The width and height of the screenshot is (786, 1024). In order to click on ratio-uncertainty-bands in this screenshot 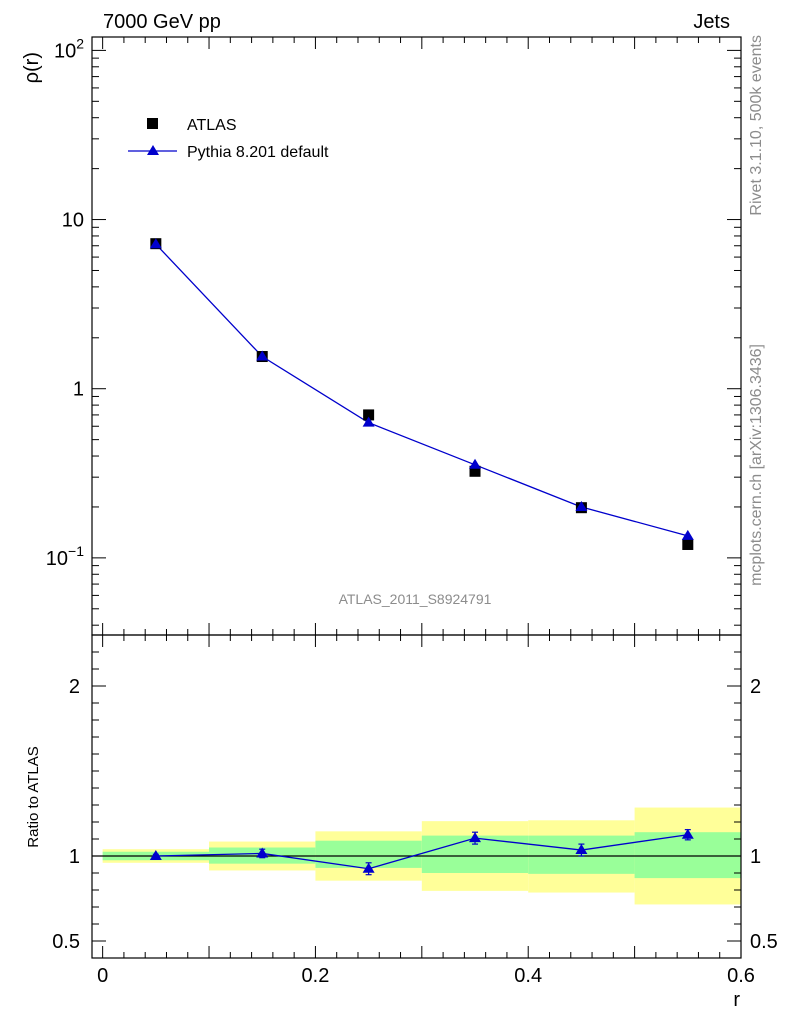, I will do `click(416, 856)`.